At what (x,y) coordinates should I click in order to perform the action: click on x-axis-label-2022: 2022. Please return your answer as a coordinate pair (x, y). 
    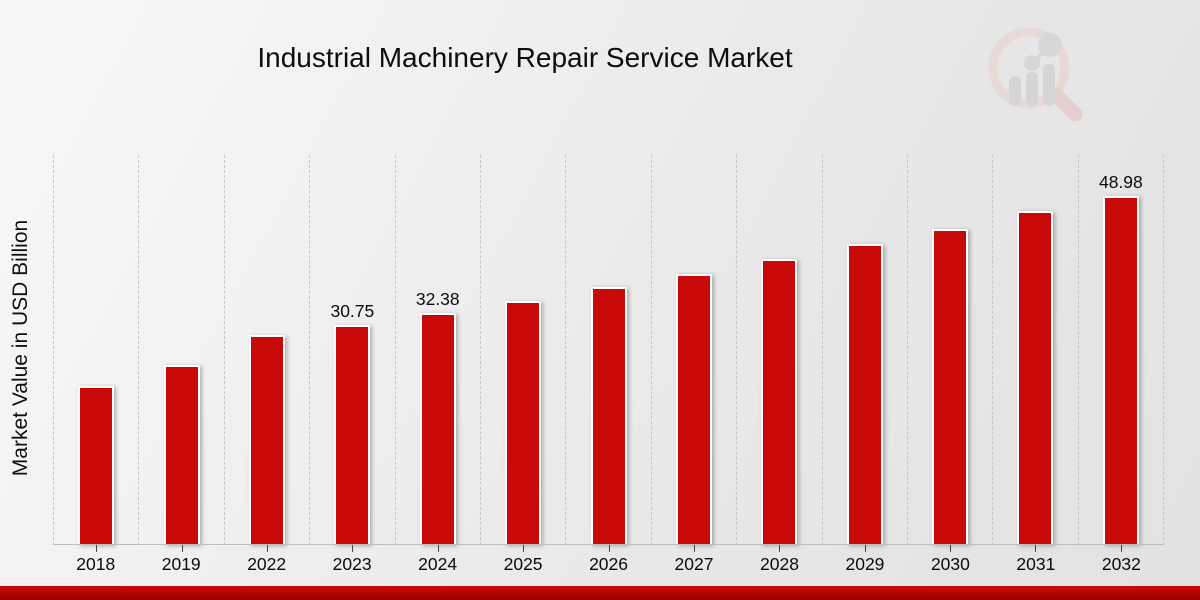
    Looking at the image, I should click on (267, 564).